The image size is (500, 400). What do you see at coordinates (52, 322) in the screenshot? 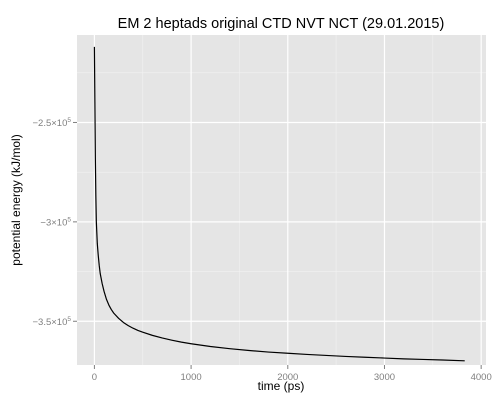
I see `y-tick-label: −3.5×10⁵` at bounding box center [52, 322].